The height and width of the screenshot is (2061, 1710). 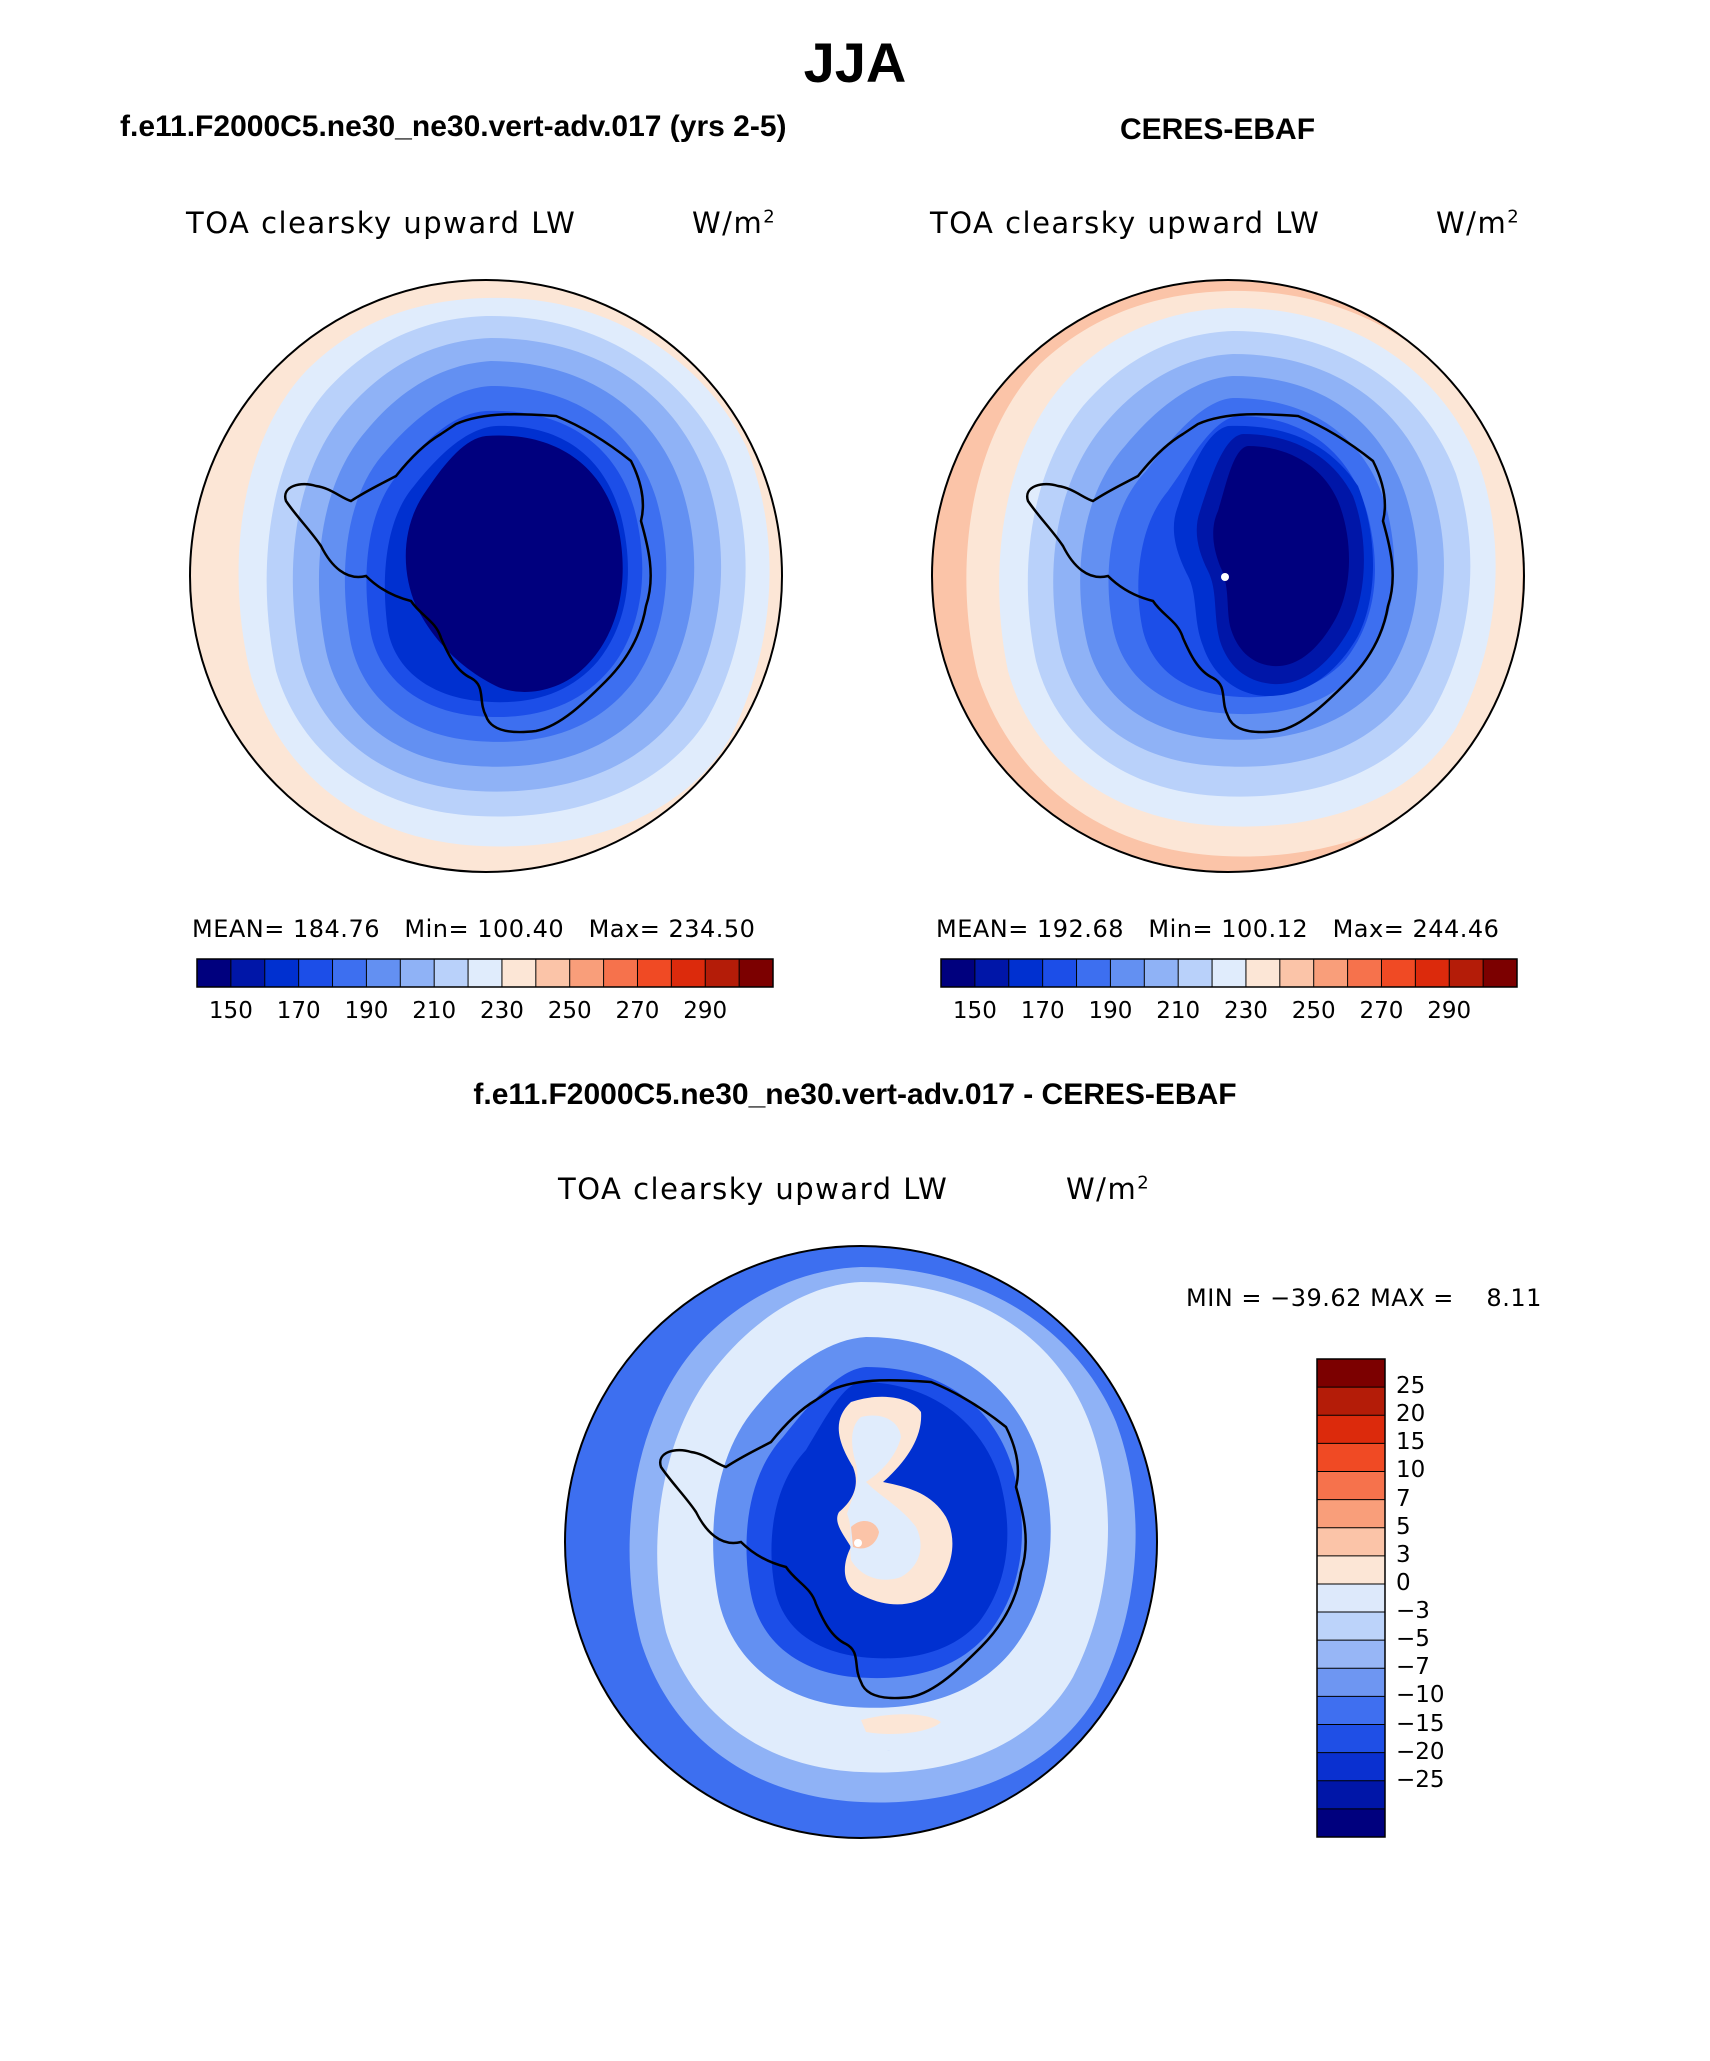 What do you see at coordinates (1411, 1414) in the screenshot?
I see `colorbar-tick-label: 20` at bounding box center [1411, 1414].